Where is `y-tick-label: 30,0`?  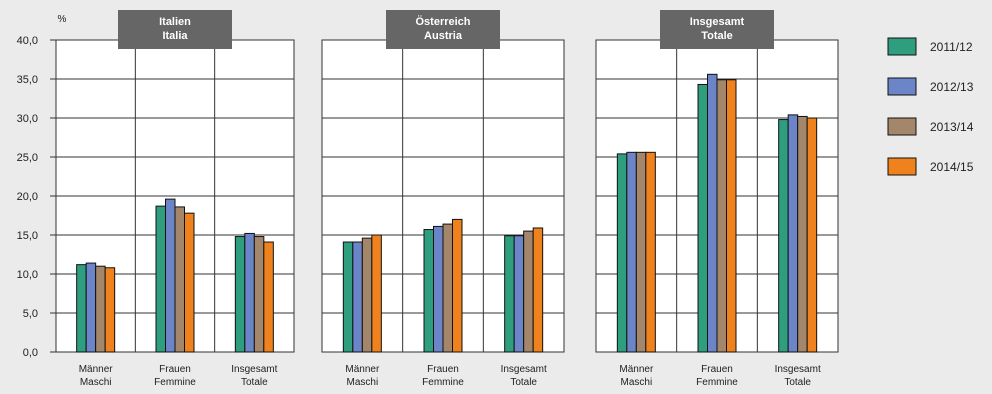
y-tick-label: 30,0 is located at coordinates (27, 119).